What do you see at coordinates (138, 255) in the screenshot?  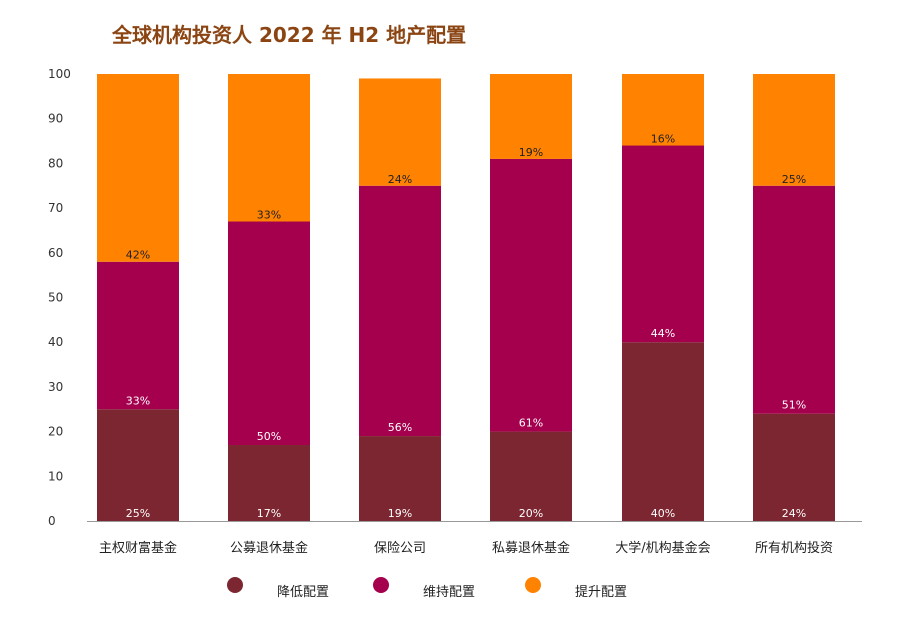 I see `data-label: 42%` at bounding box center [138, 255].